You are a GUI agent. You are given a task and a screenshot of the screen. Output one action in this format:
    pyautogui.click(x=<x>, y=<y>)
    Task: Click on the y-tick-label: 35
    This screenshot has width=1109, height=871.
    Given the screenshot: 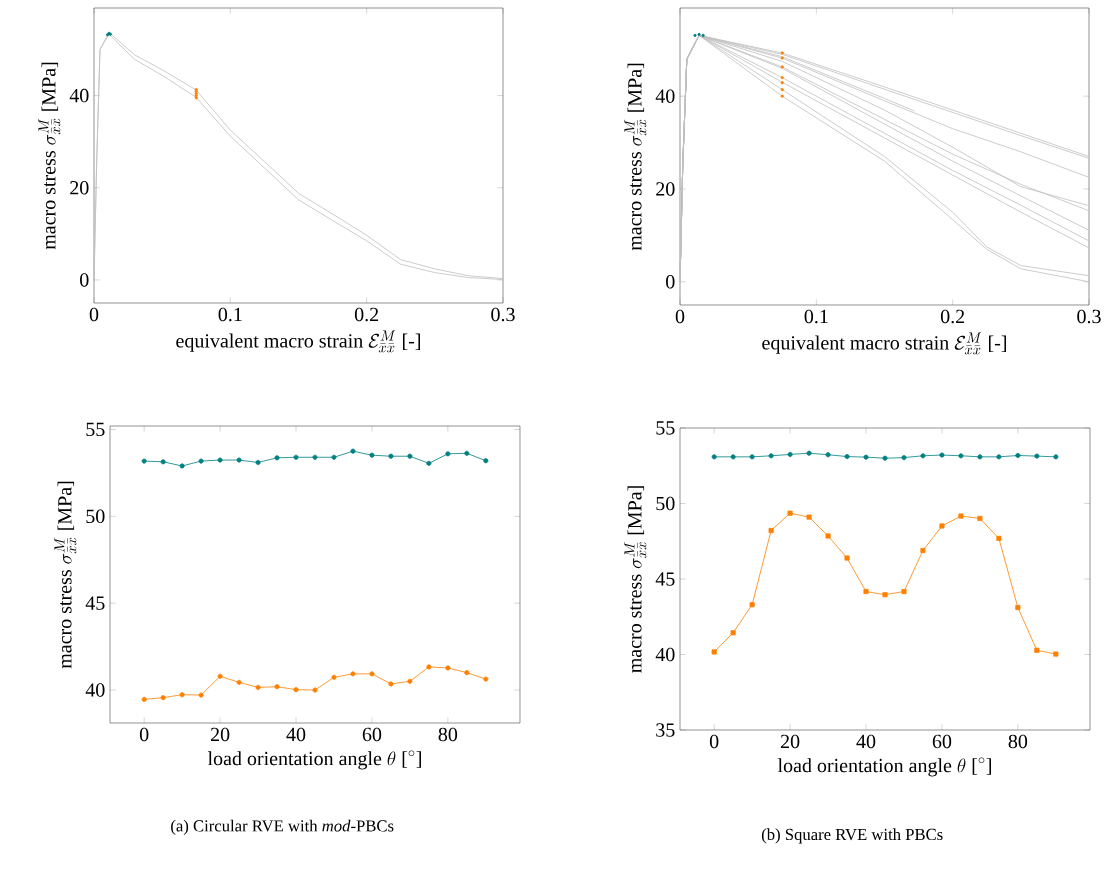 What is the action you would take?
    pyautogui.click(x=665, y=730)
    